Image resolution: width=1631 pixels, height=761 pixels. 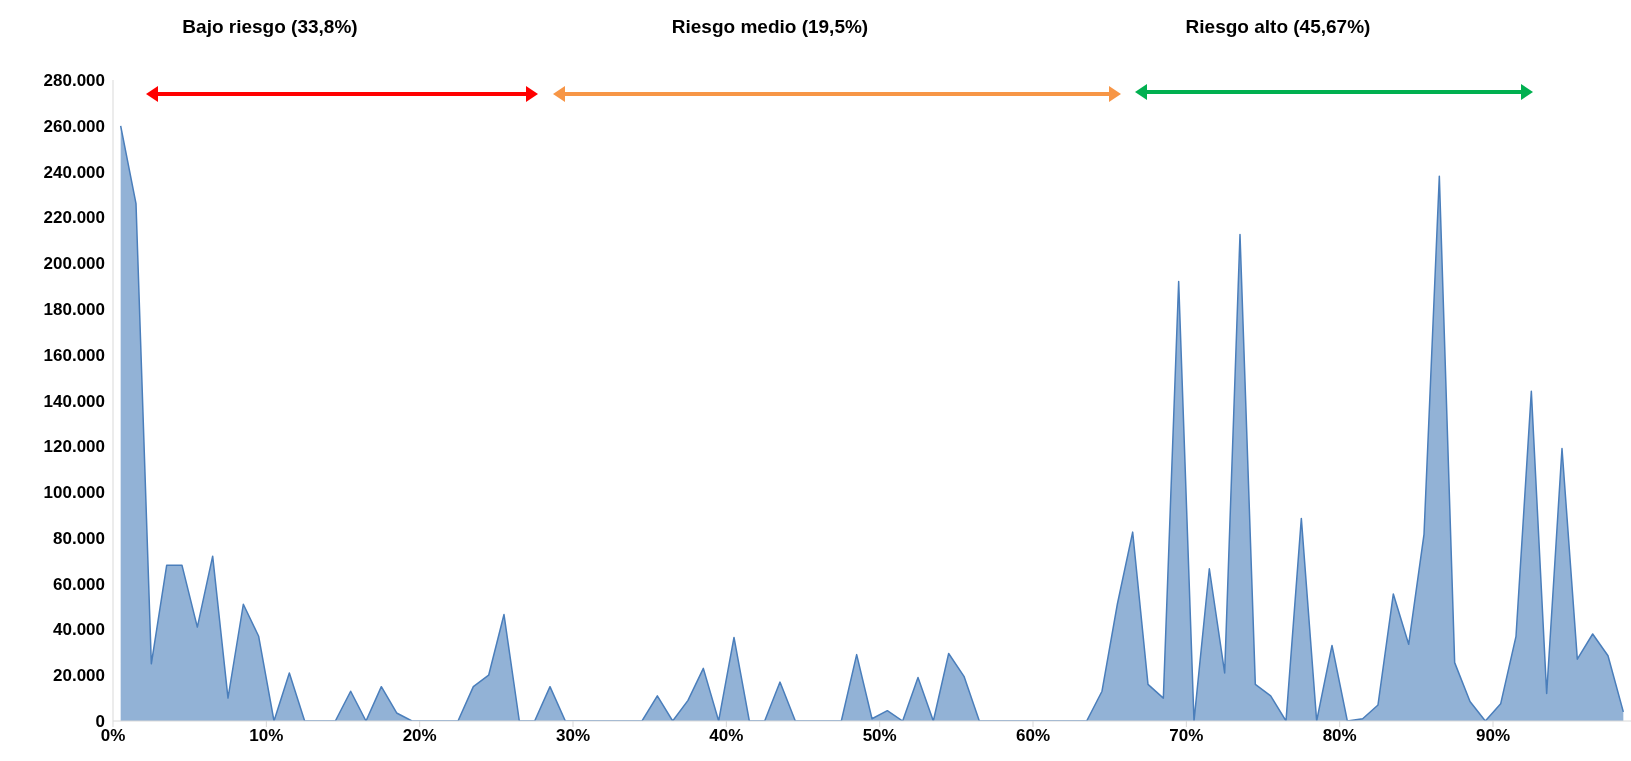 I want to click on y-tick-label: 280.000, so click(x=74, y=81).